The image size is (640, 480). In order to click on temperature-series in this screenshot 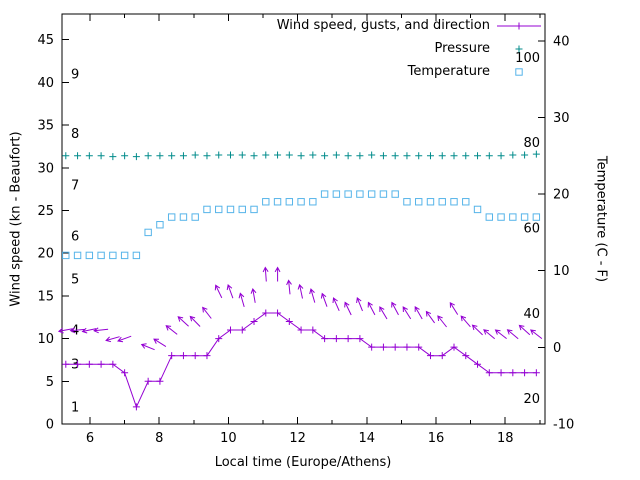, I will do `click(301, 225)`.